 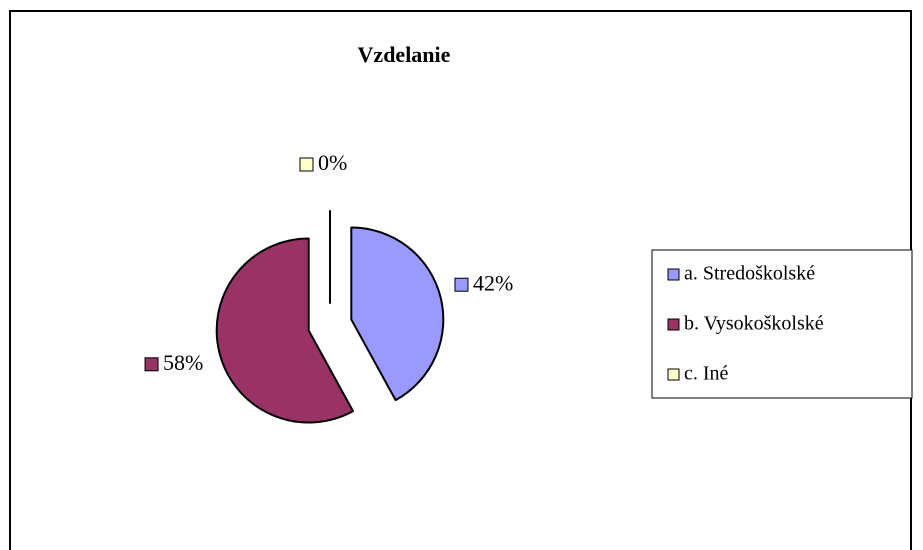 What do you see at coordinates (332, 162) in the screenshot?
I see `data-label: 0%` at bounding box center [332, 162].